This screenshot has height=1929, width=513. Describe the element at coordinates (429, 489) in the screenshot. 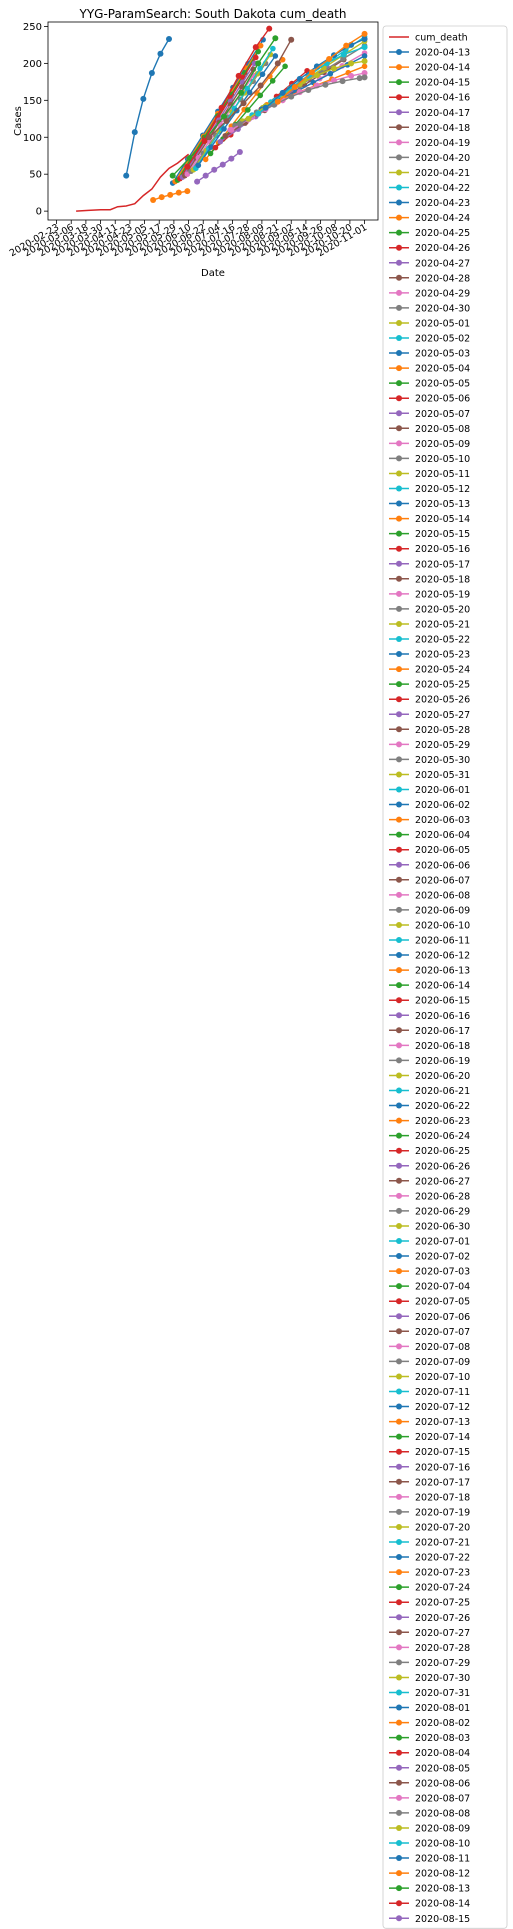

I see `legend-entry: 2020-05-12` at that location.